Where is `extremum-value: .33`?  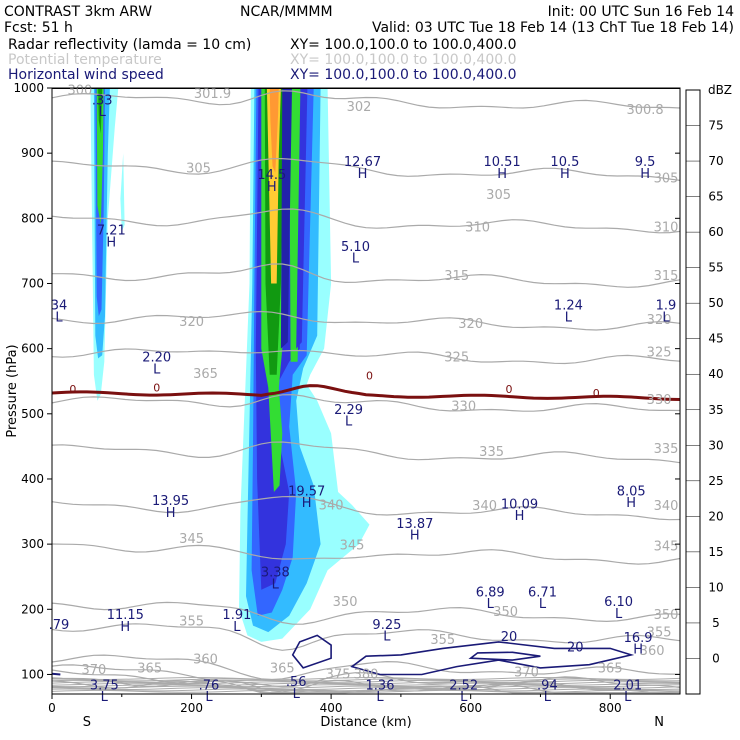
extremum-value: .33 is located at coordinates (102, 100).